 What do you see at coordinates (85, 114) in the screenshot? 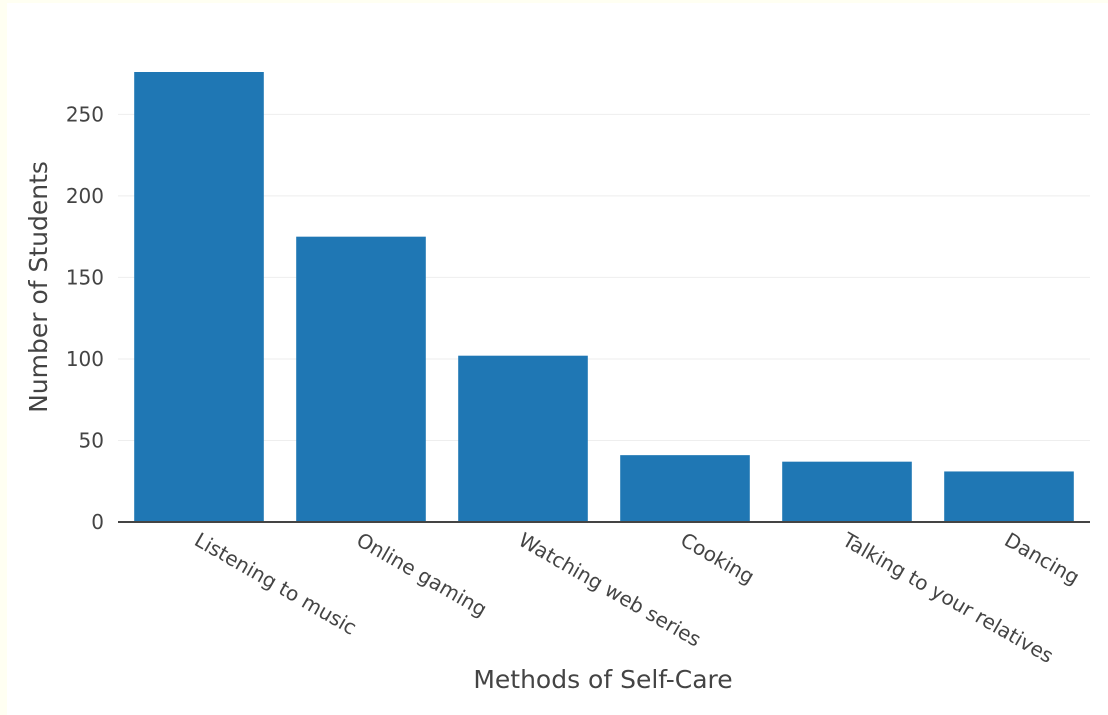
I see `y-tick-label: 250` at bounding box center [85, 114].